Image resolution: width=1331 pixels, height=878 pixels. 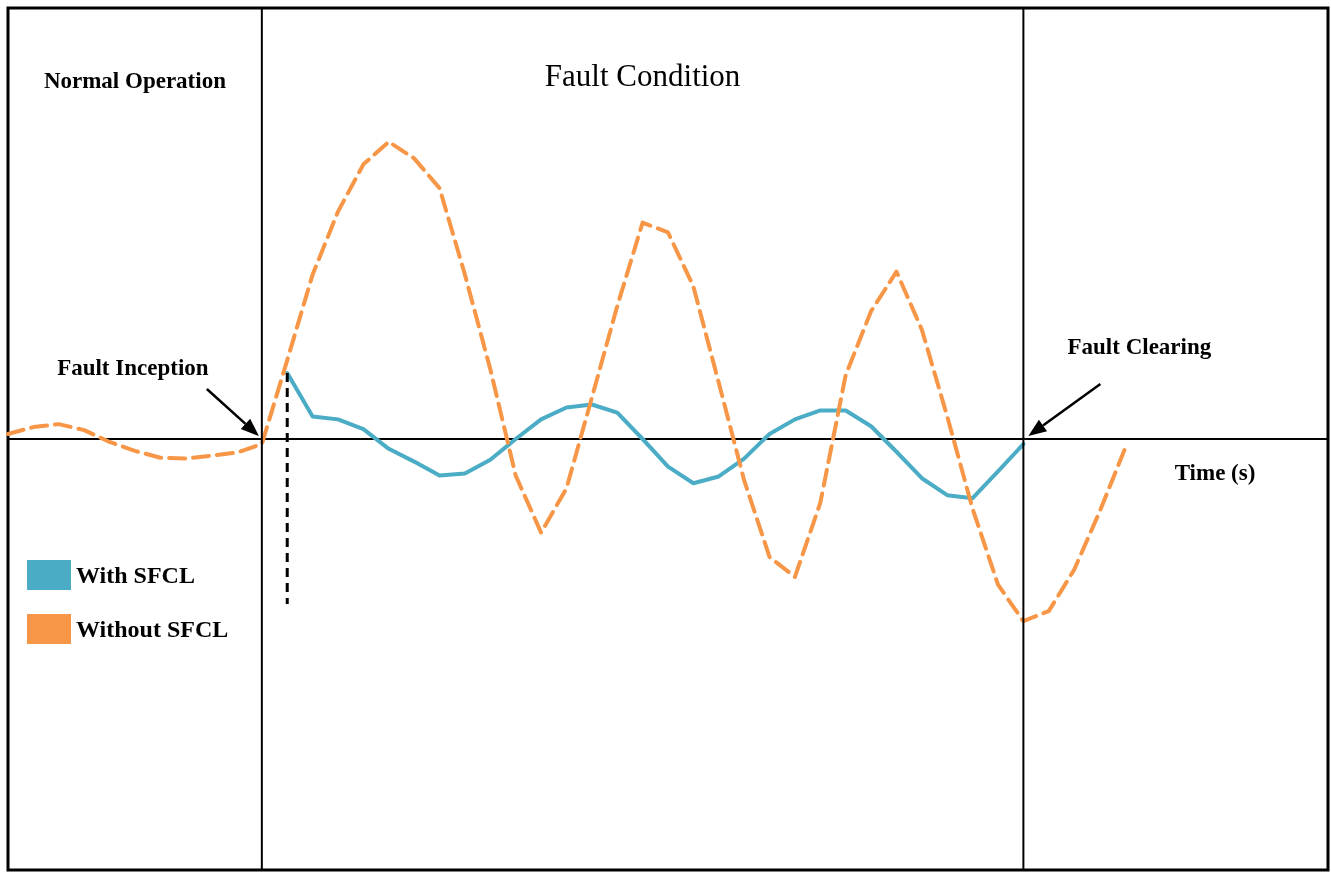 I want to click on x-axis-title: Time (s), so click(x=1215, y=472).